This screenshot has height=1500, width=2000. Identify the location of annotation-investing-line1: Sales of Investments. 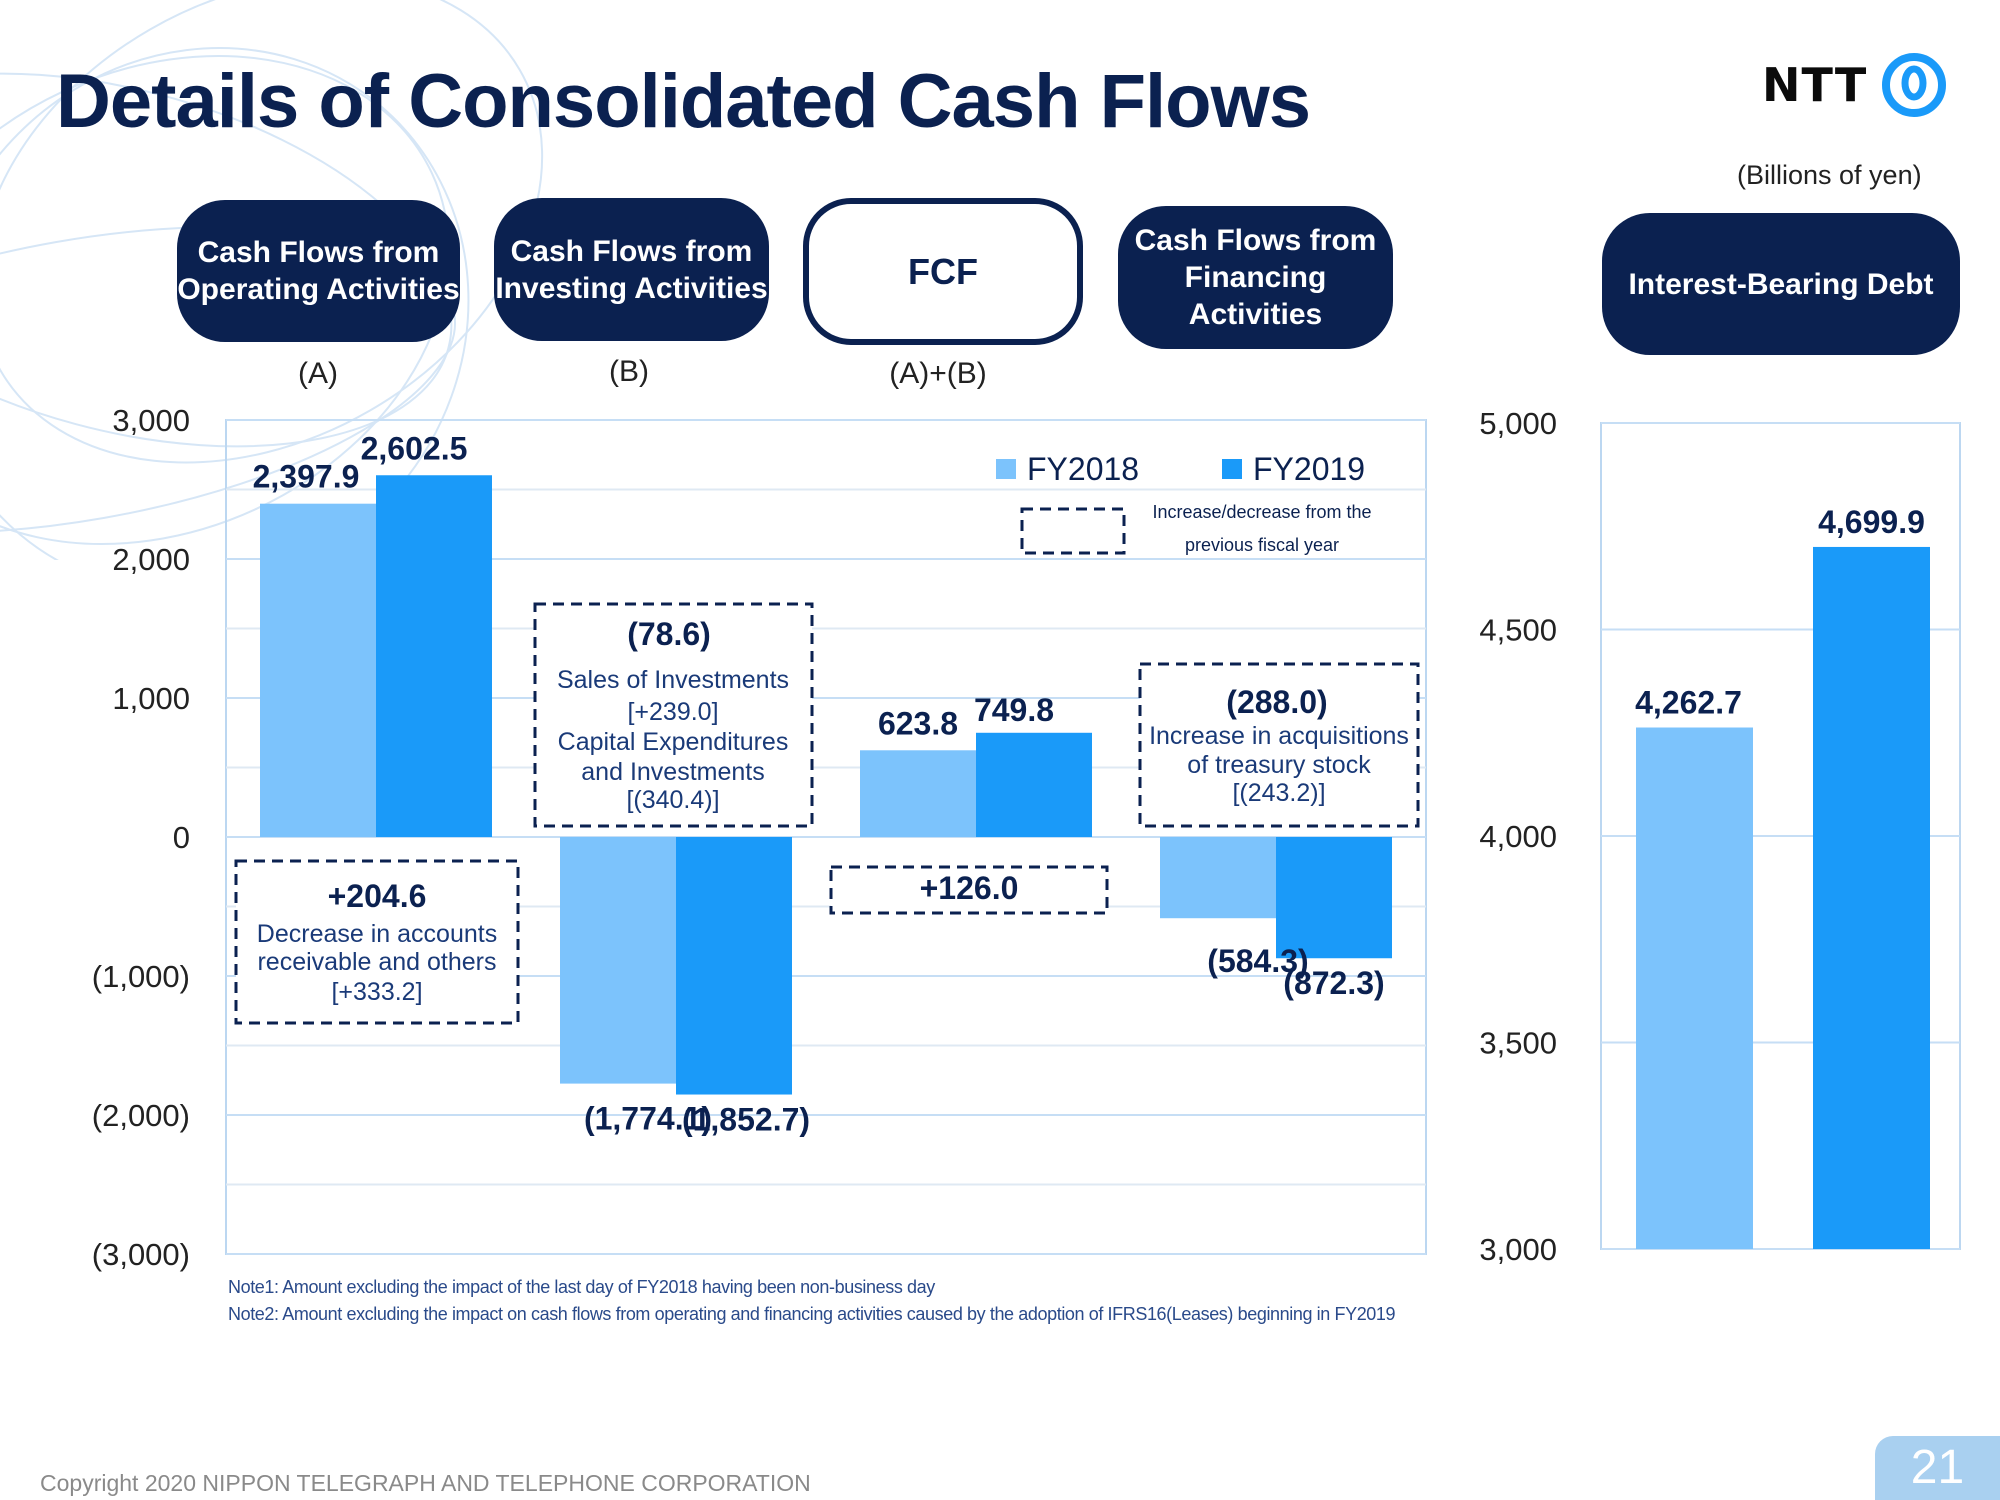
(673, 680).